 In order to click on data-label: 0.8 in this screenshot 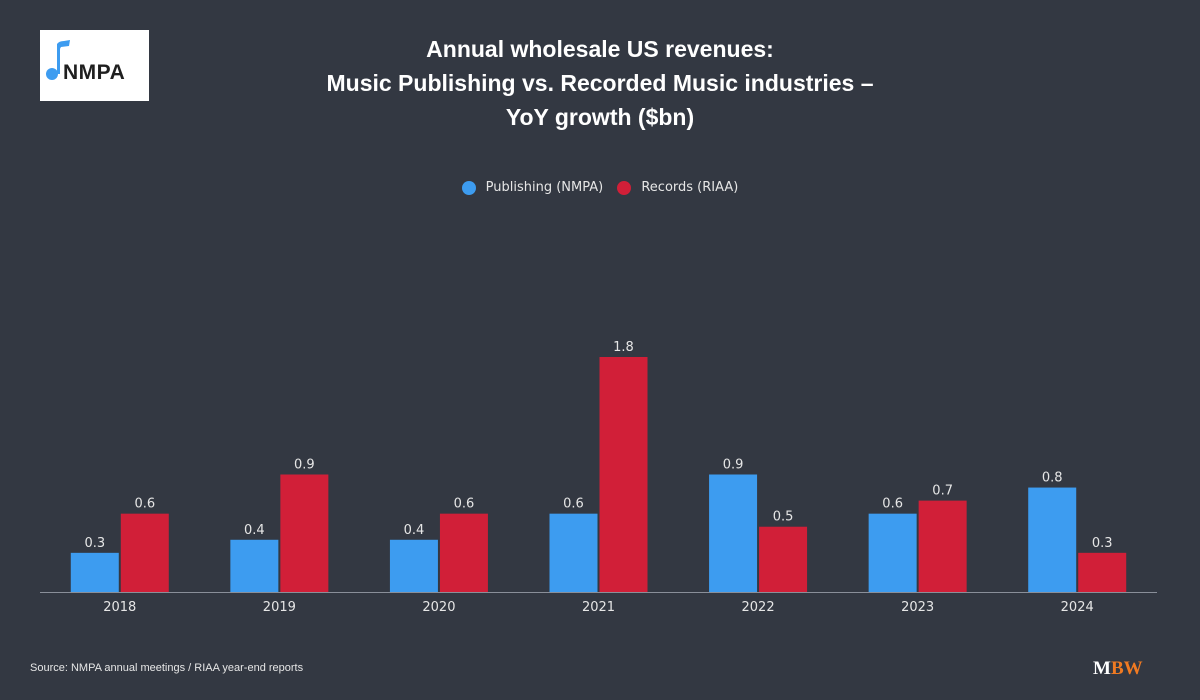, I will do `click(1052, 478)`.